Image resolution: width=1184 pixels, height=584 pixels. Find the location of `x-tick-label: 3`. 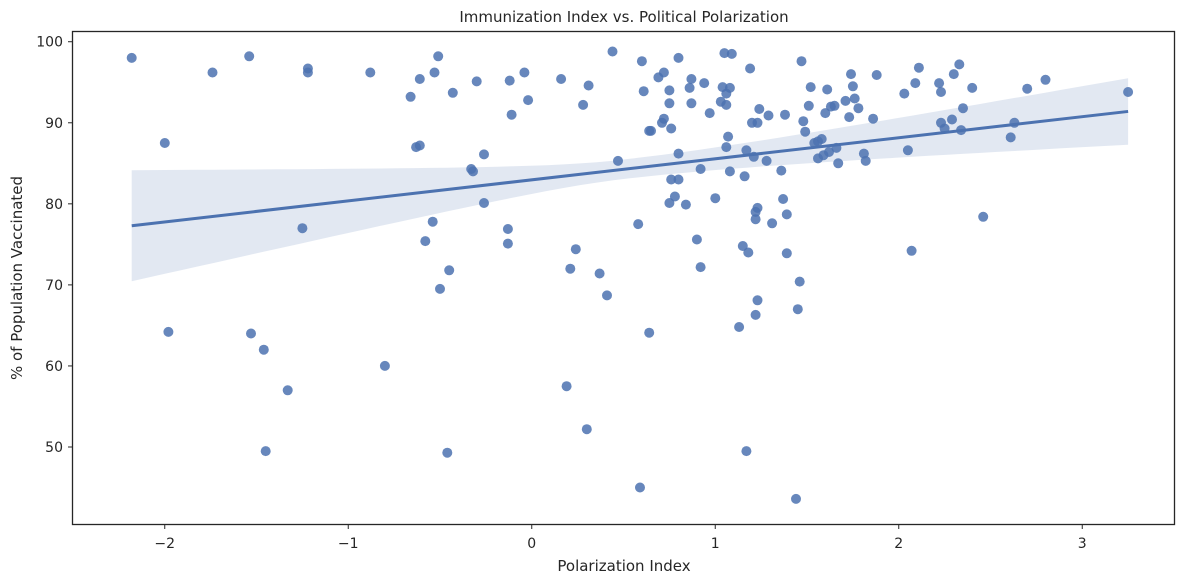

x-tick-label: 3 is located at coordinates (1082, 544).